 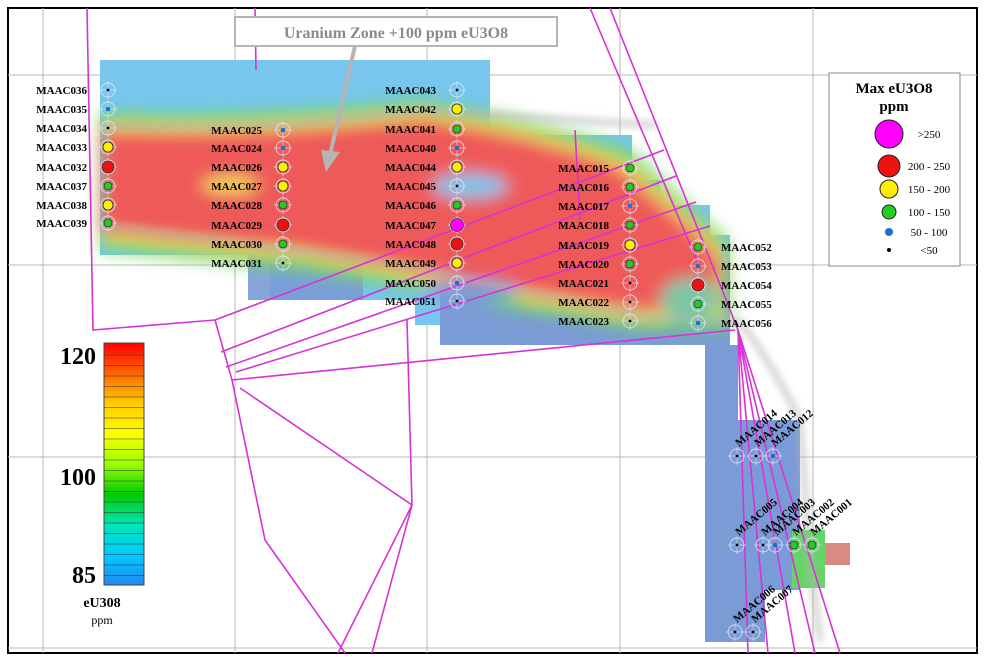 What do you see at coordinates (236, 168) in the screenshot?
I see `hole-label: MAAC026` at bounding box center [236, 168].